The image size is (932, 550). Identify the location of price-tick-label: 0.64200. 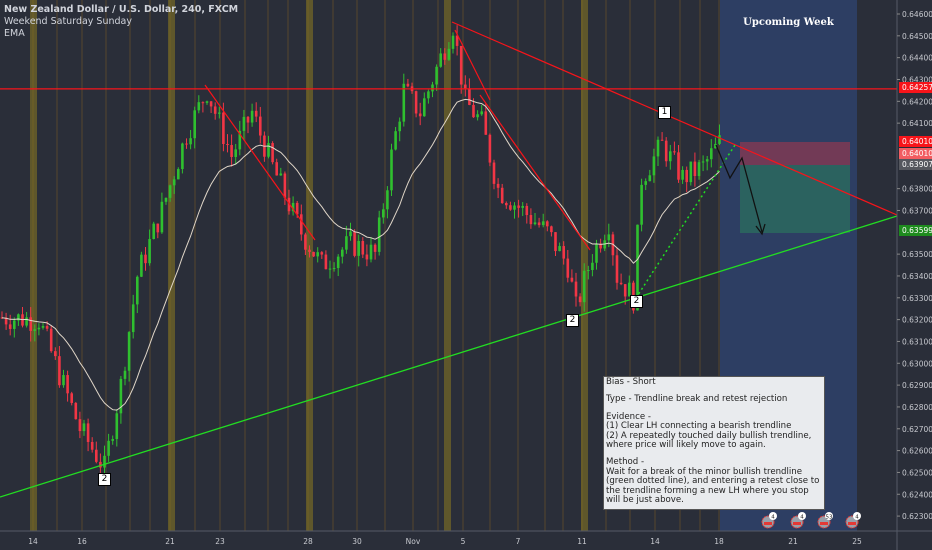
(917, 101).